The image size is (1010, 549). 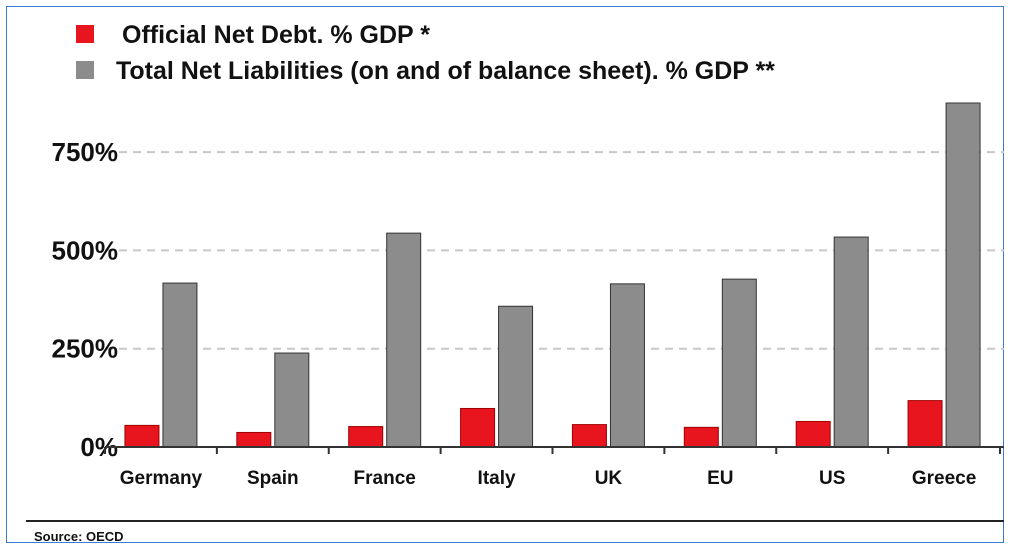 What do you see at coordinates (497, 478) in the screenshot?
I see `x-tick-label: Italy` at bounding box center [497, 478].